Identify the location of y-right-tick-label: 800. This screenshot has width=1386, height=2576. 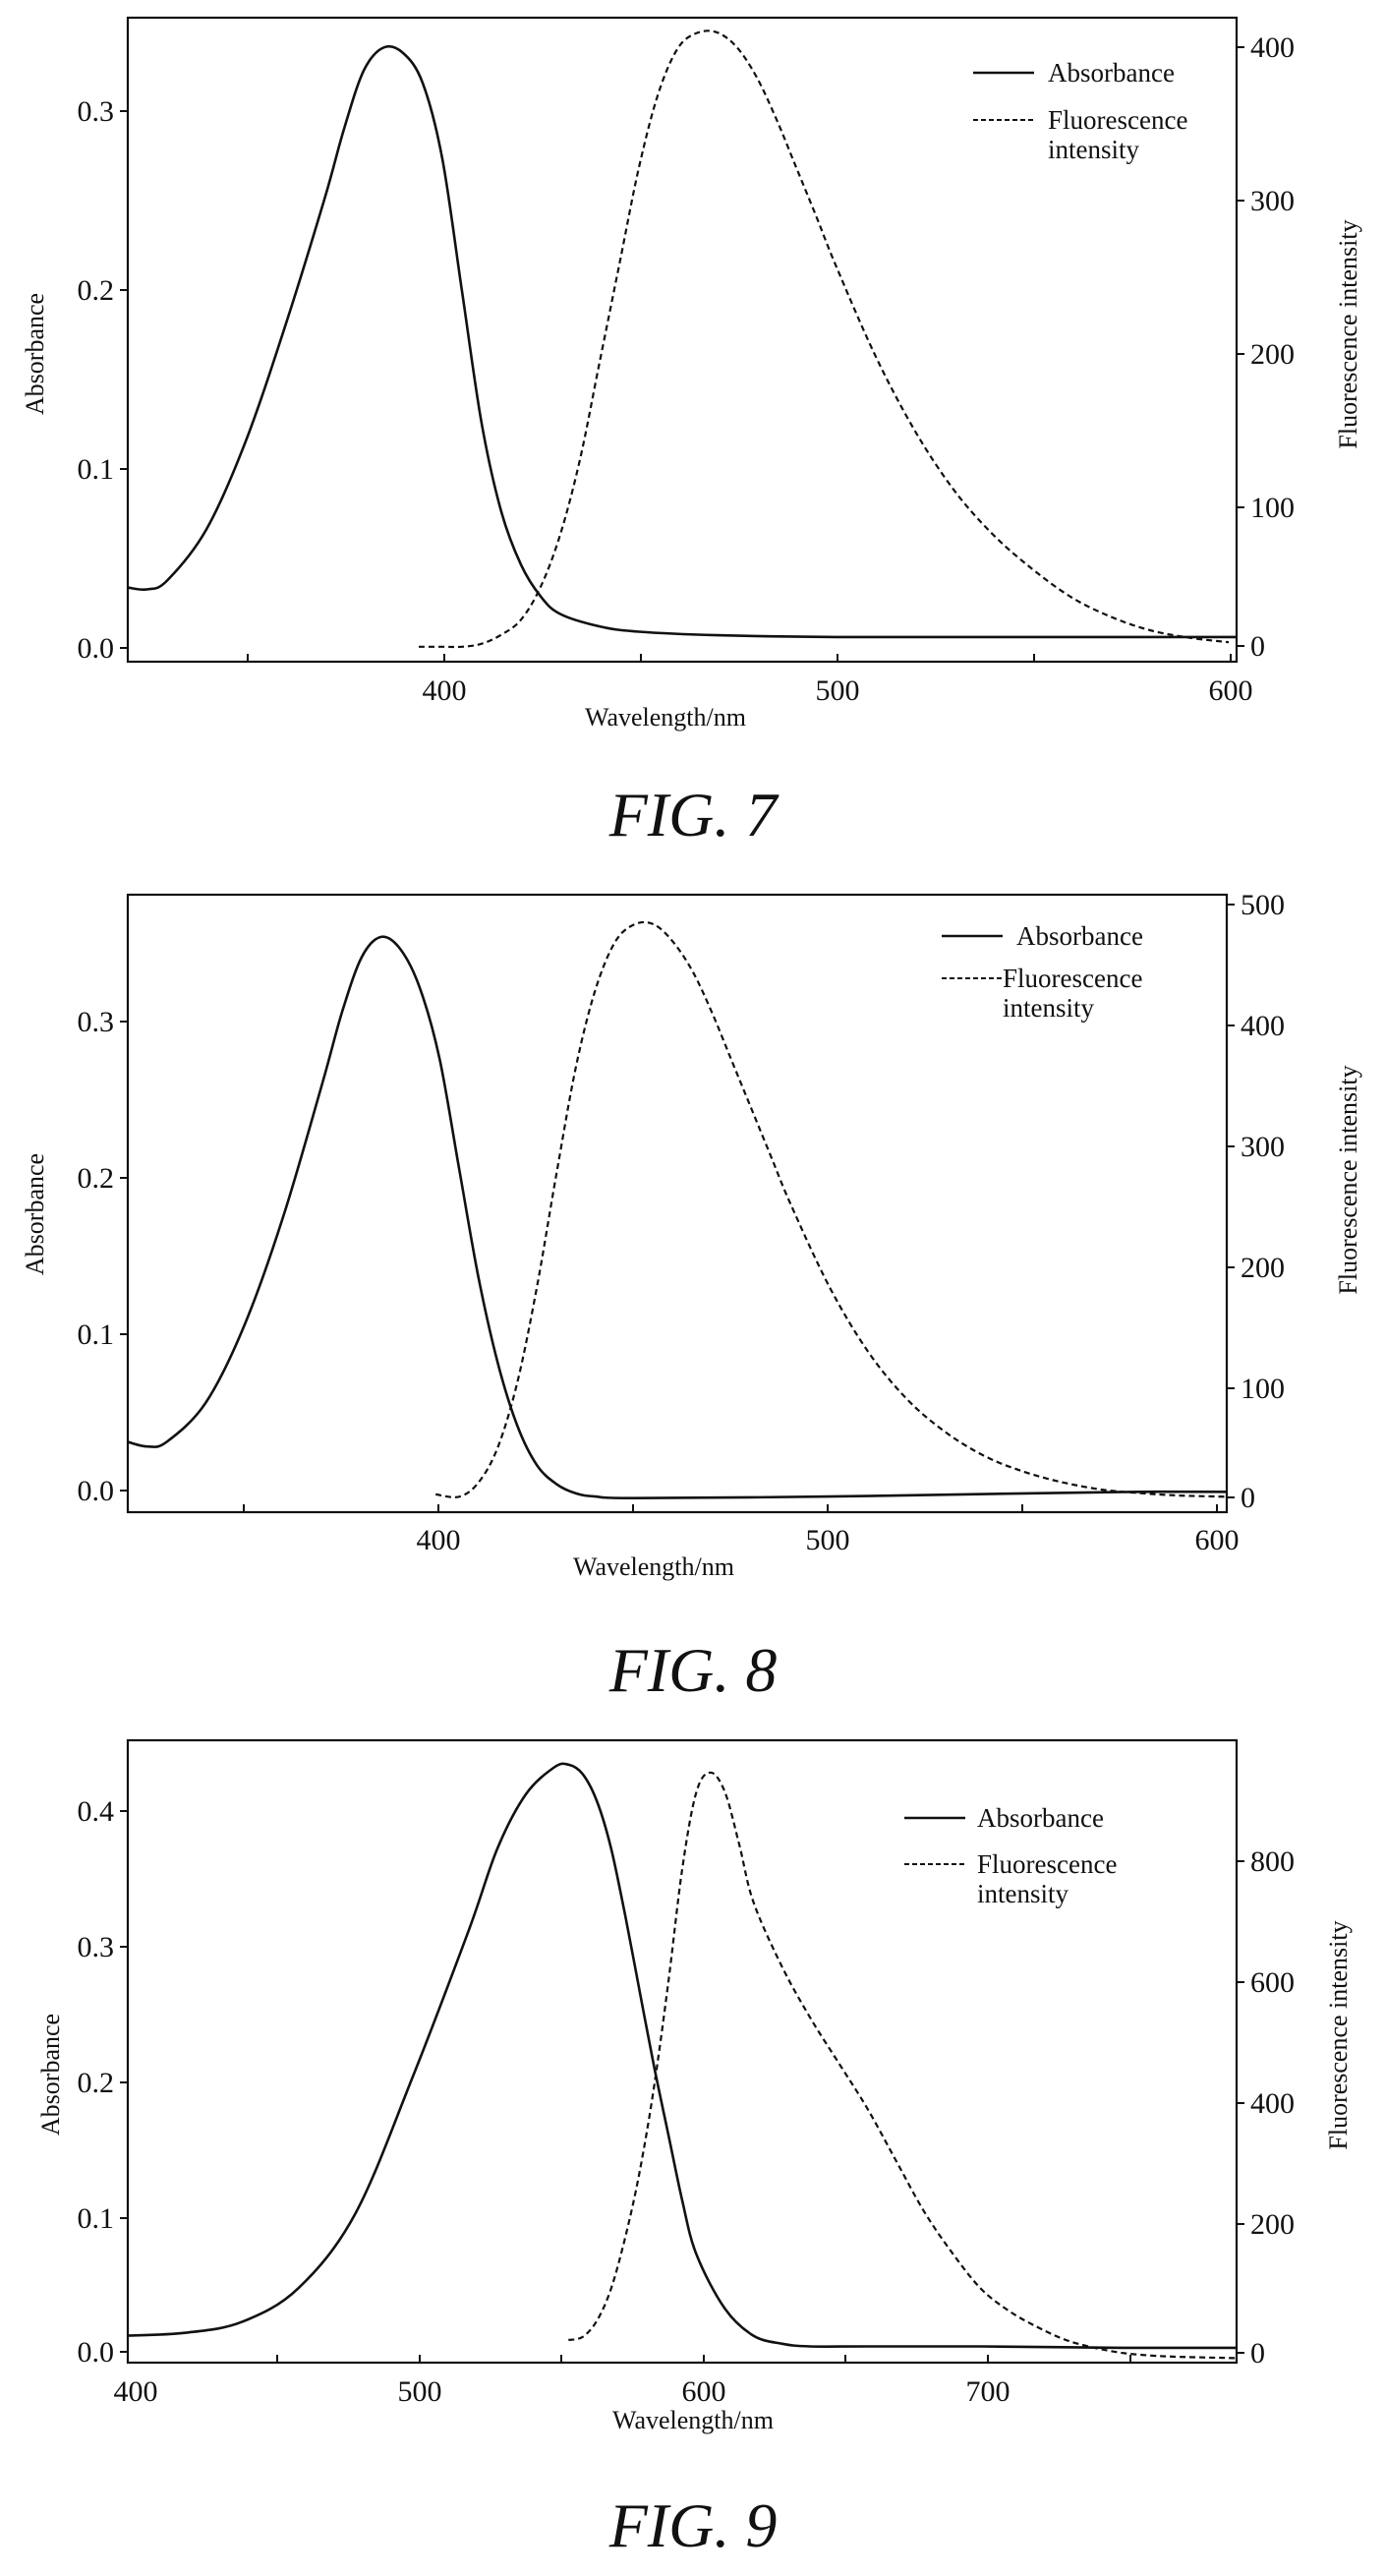
(1272, 1861).